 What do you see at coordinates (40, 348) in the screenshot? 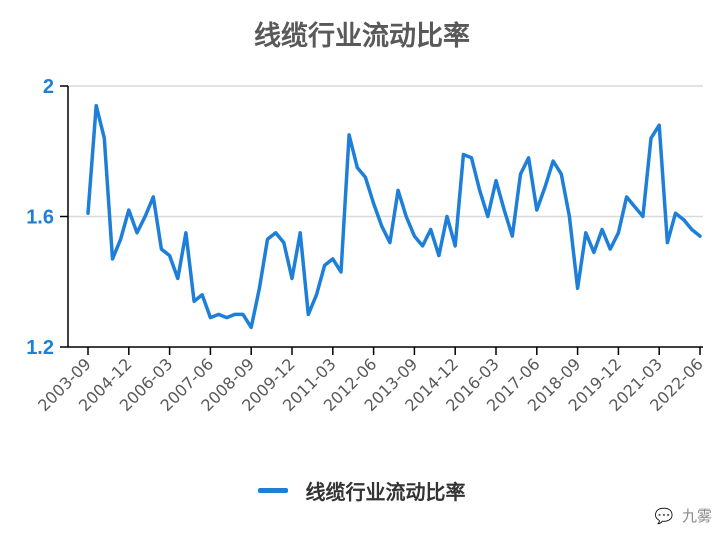
I see `y-tick-label: 1.2` at bounding box center [40, 348].